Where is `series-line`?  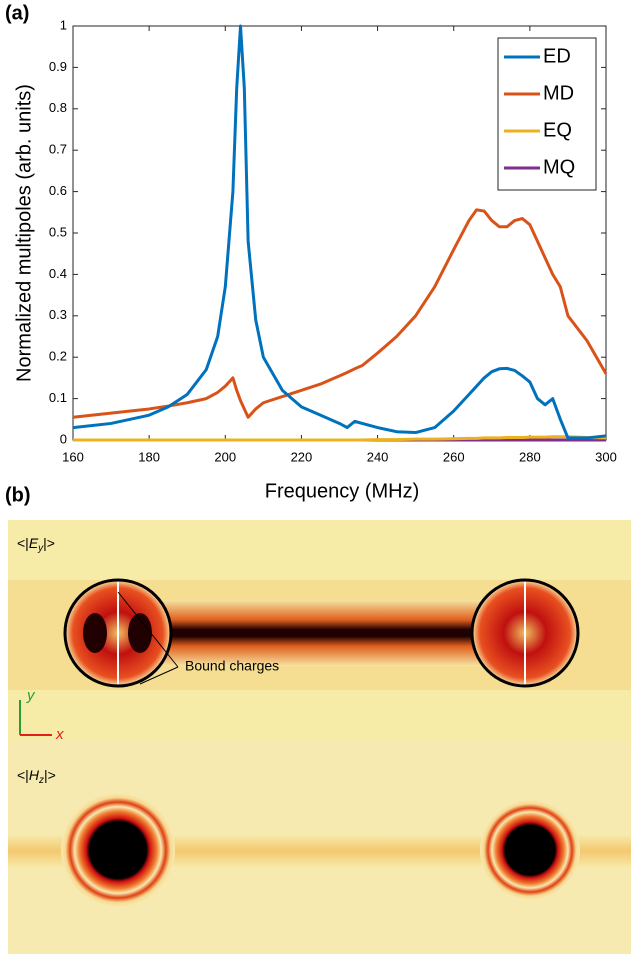
series-line is located at coordinates (340, 438).